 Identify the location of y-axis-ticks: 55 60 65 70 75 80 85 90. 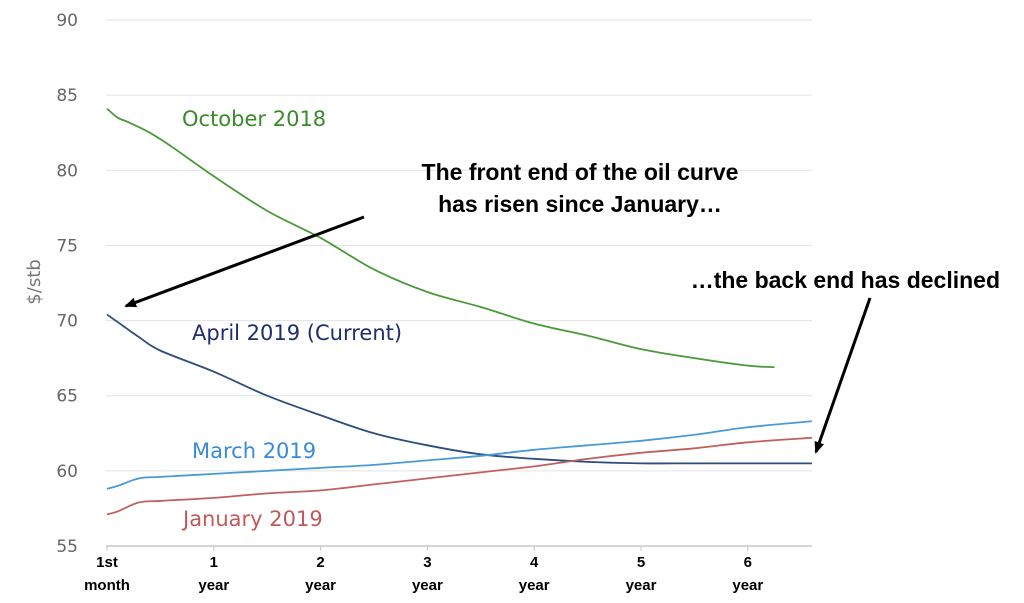
(67, 284).